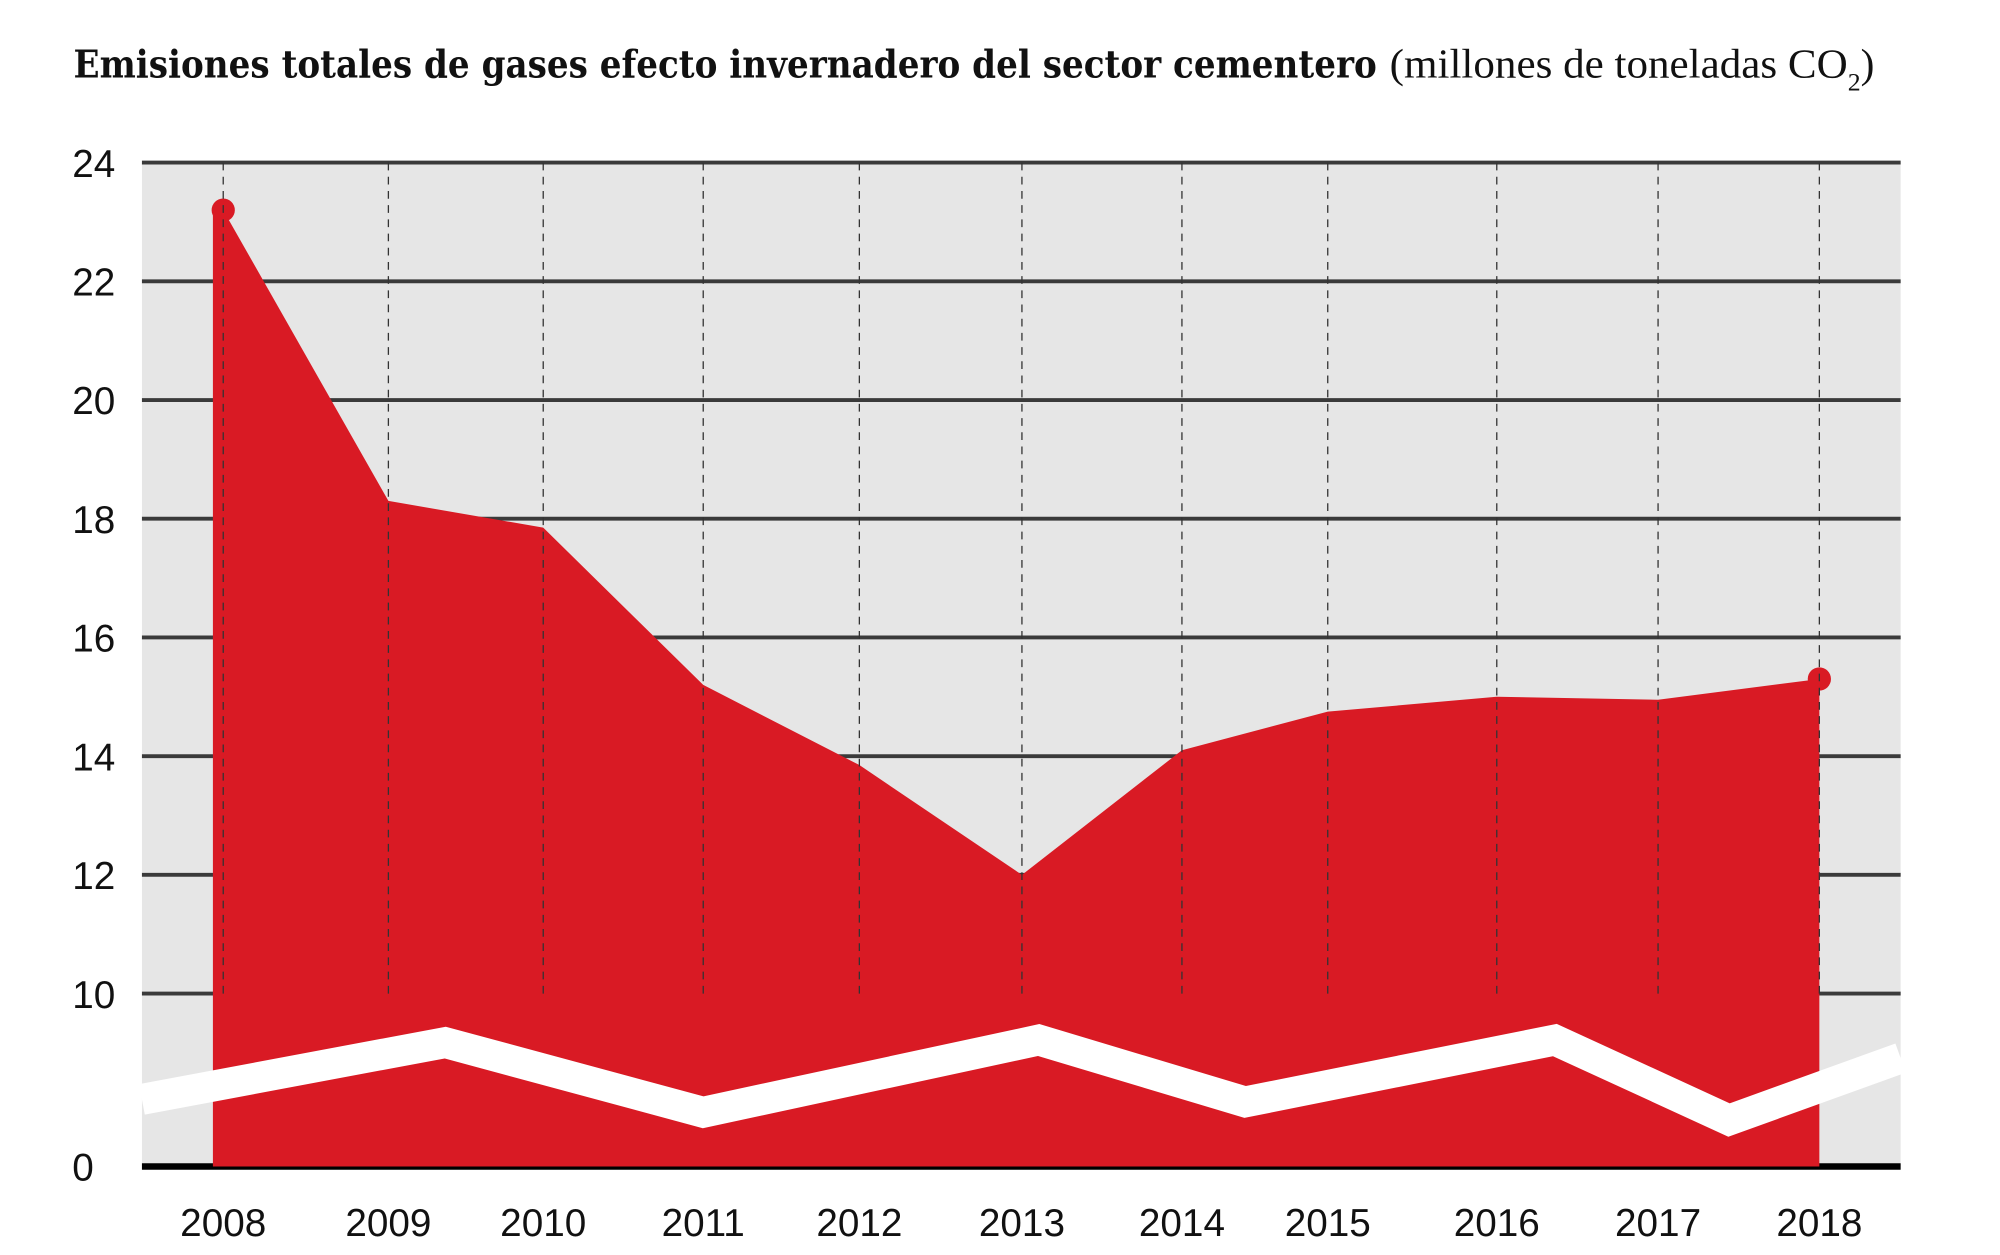 The height and width of the screenshot is (1255, 2000). I want to click on title-units: (millones de toneladas CO, so click(1619, 63).